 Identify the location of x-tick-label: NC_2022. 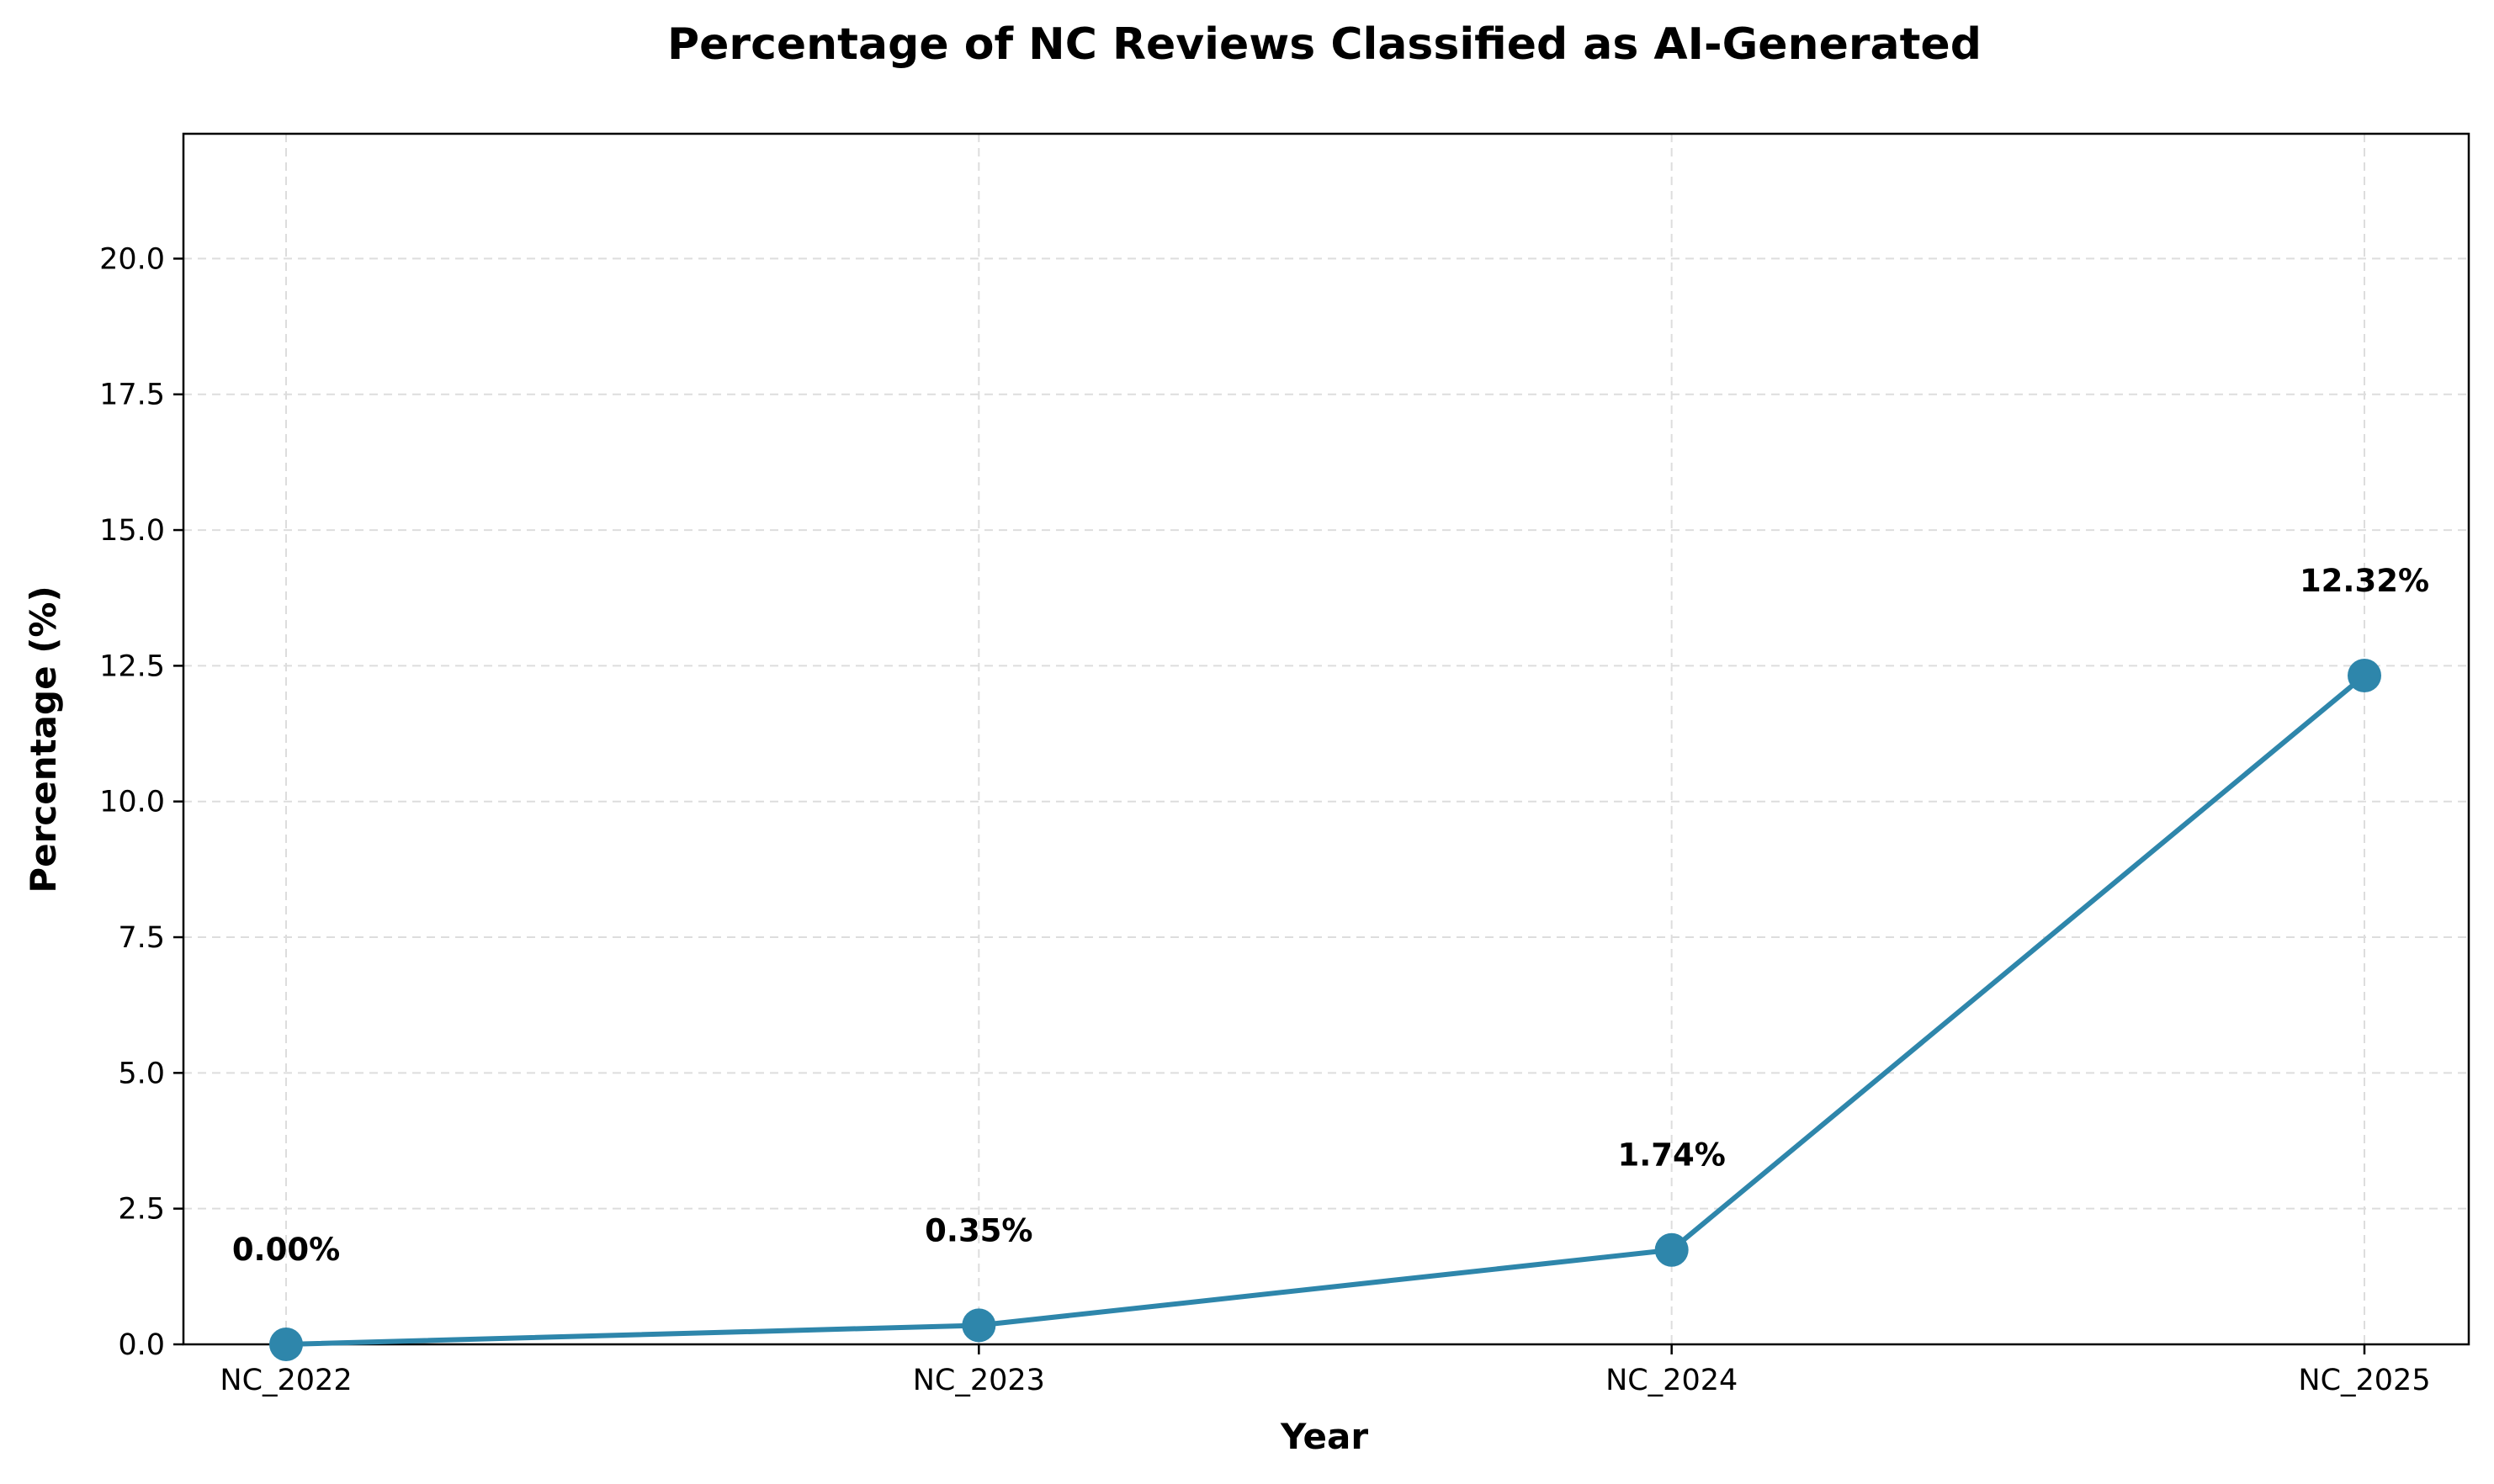
(286, 1380).